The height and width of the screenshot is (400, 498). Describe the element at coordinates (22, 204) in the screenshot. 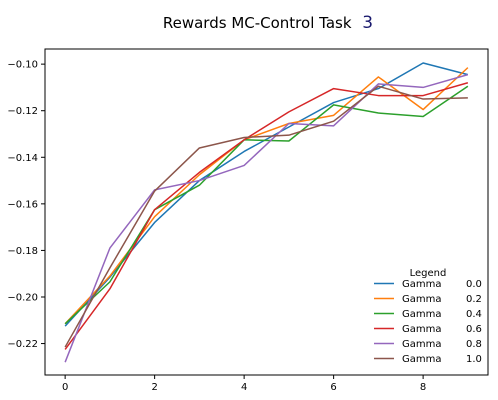

I see `y-tick-label-3: −0.16` at that location.